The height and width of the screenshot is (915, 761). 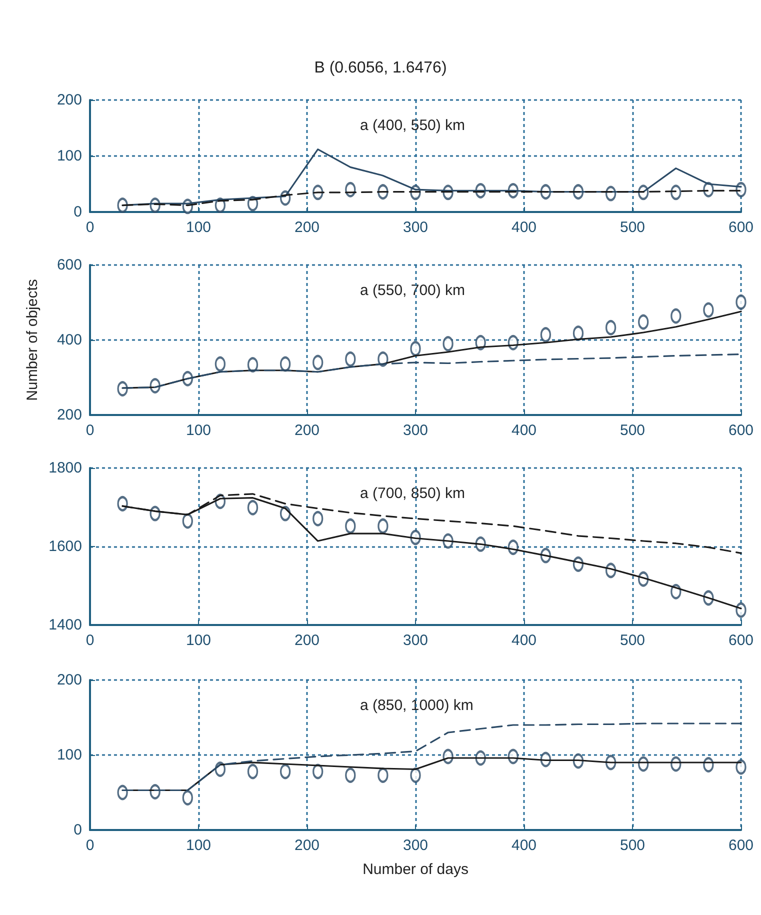 What do you see at coordinates (415, 869) in the screenshot?
I see `x-axis-title: Number of days` at bounding box center [415, 869].